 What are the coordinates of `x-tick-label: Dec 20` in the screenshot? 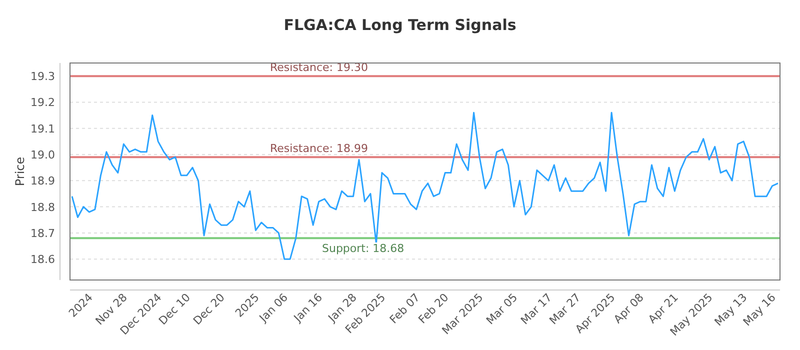 It's located at (209, 309).